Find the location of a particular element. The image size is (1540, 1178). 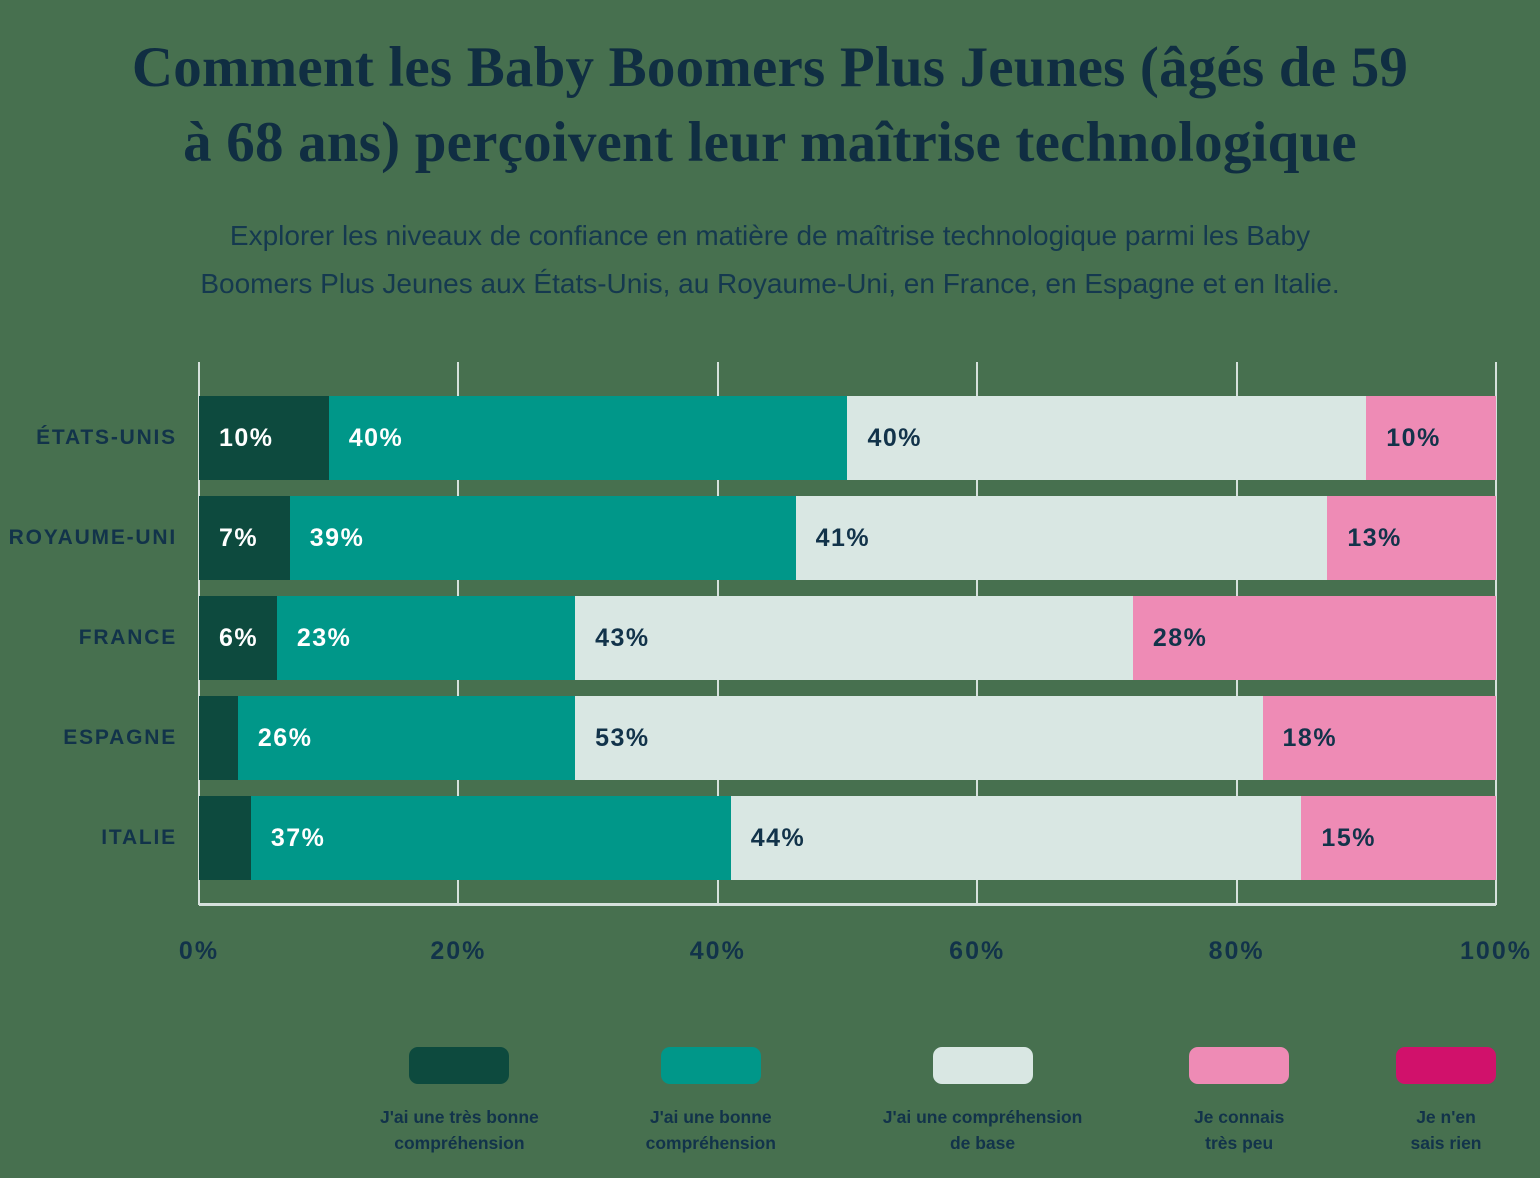

bar-segment: 44% is located at coordinates (1016, 838).